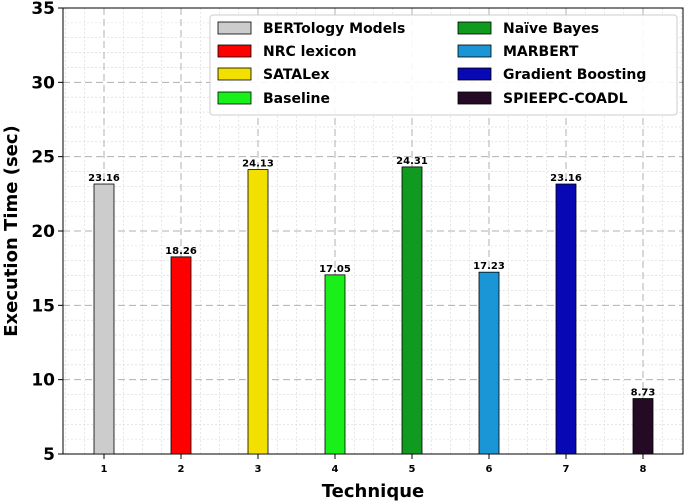  Describe the element at coordinates (412, 161) in the screenshot. I see `data-label: 24.31` at that location.